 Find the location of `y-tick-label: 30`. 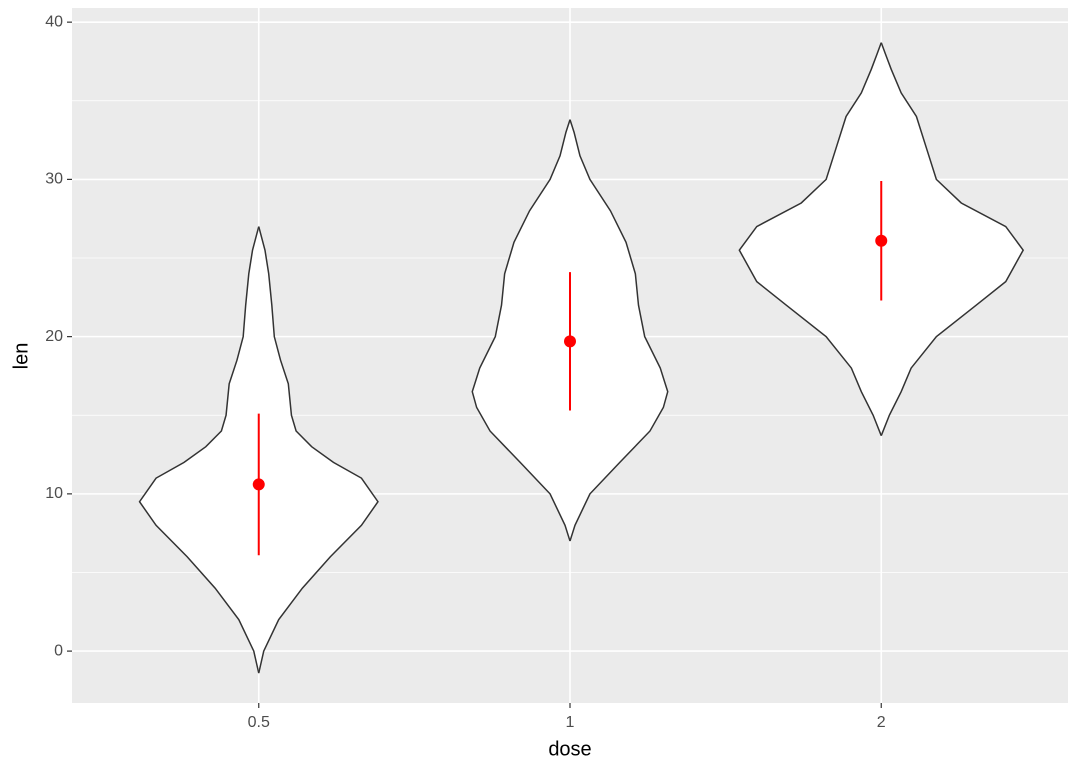

y-tick-label: 30 is located at coordinates (54, 179).